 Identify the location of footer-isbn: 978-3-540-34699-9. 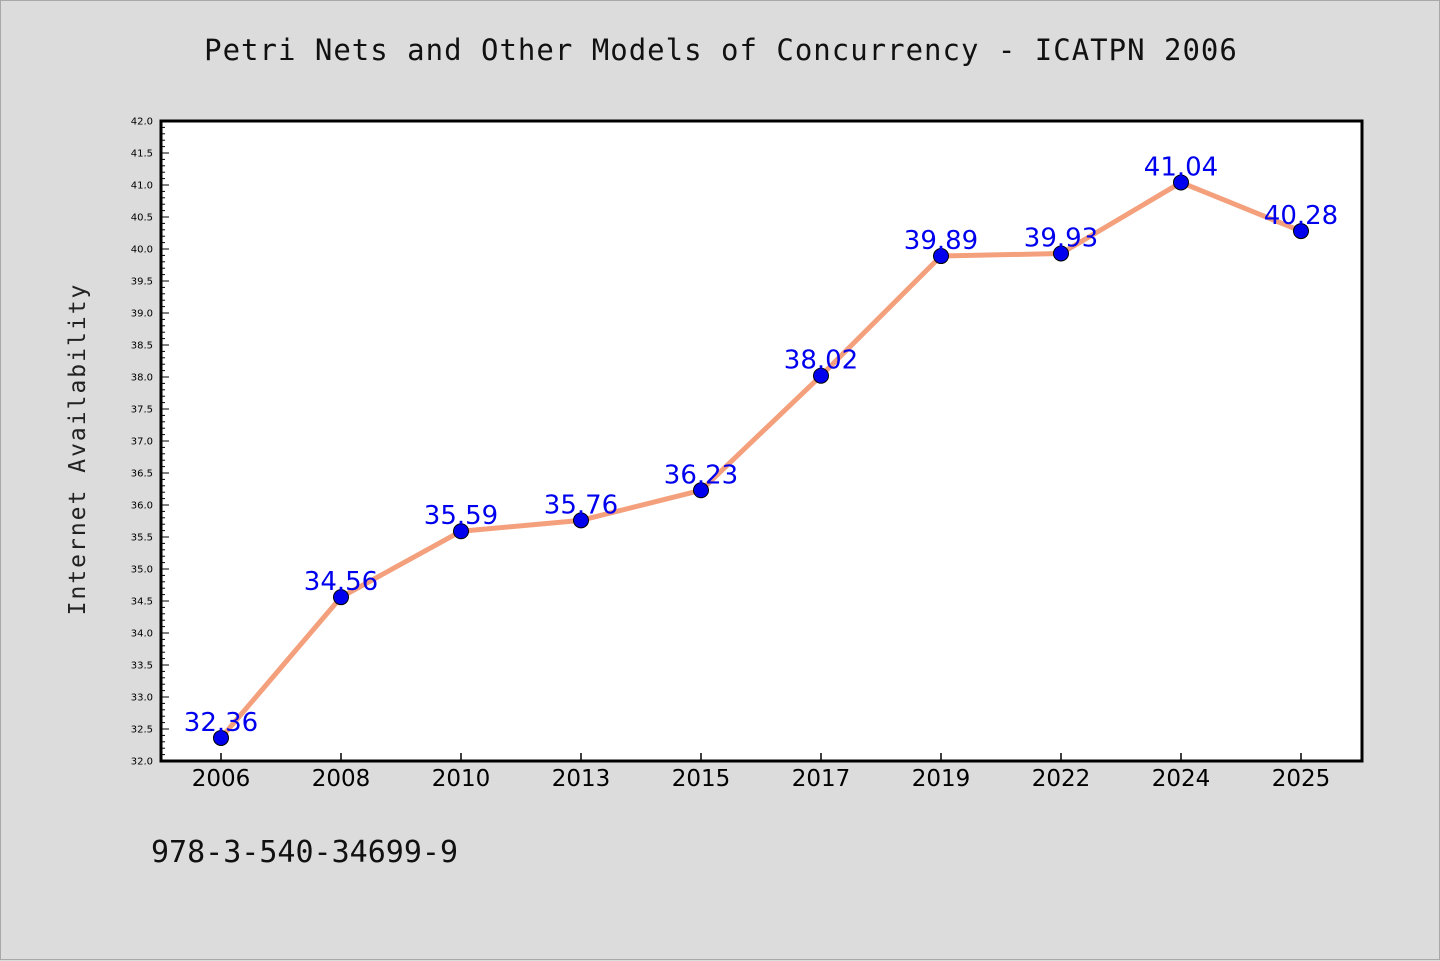
(305, 852).